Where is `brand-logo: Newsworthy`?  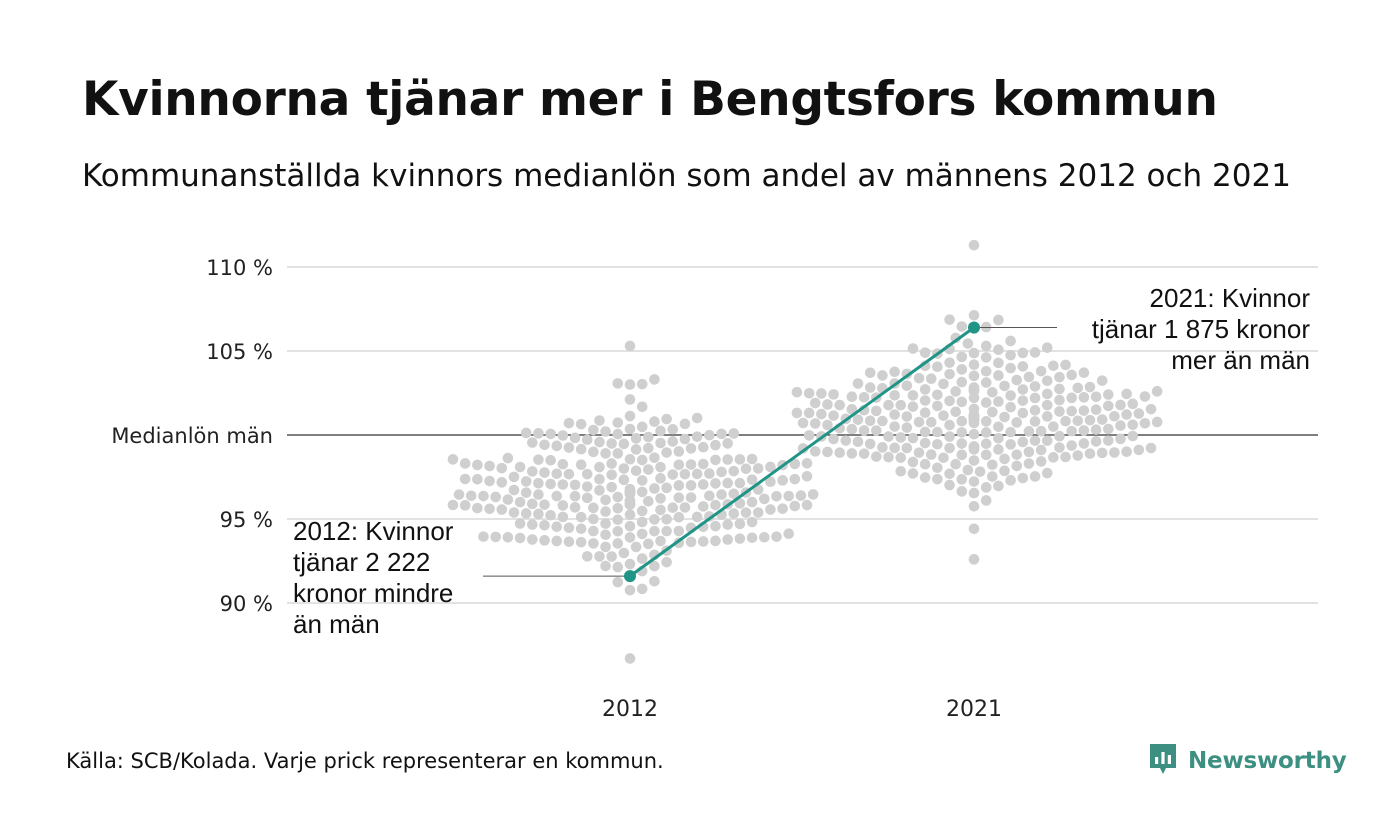
brand-logo: Newsworthy is located at coordinates (1247, 761).